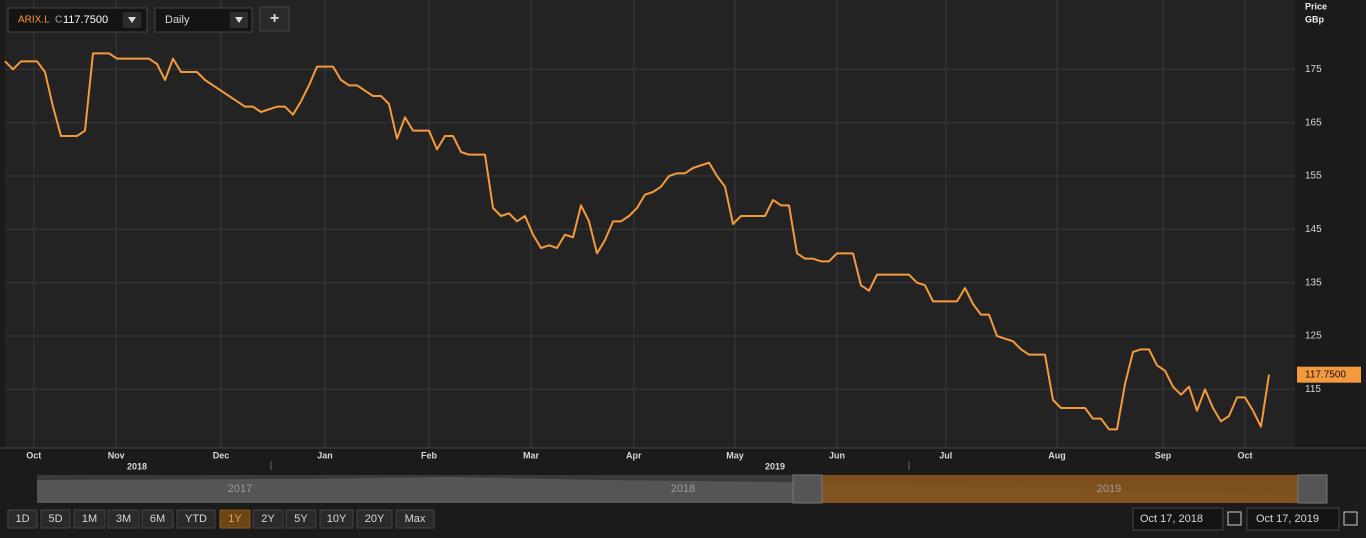 The width and height of the screenshot is (1366, 538). Describe the element at coordinates (1313, 122) in the screenshot. I see `y-tick-label: 165` at that location.